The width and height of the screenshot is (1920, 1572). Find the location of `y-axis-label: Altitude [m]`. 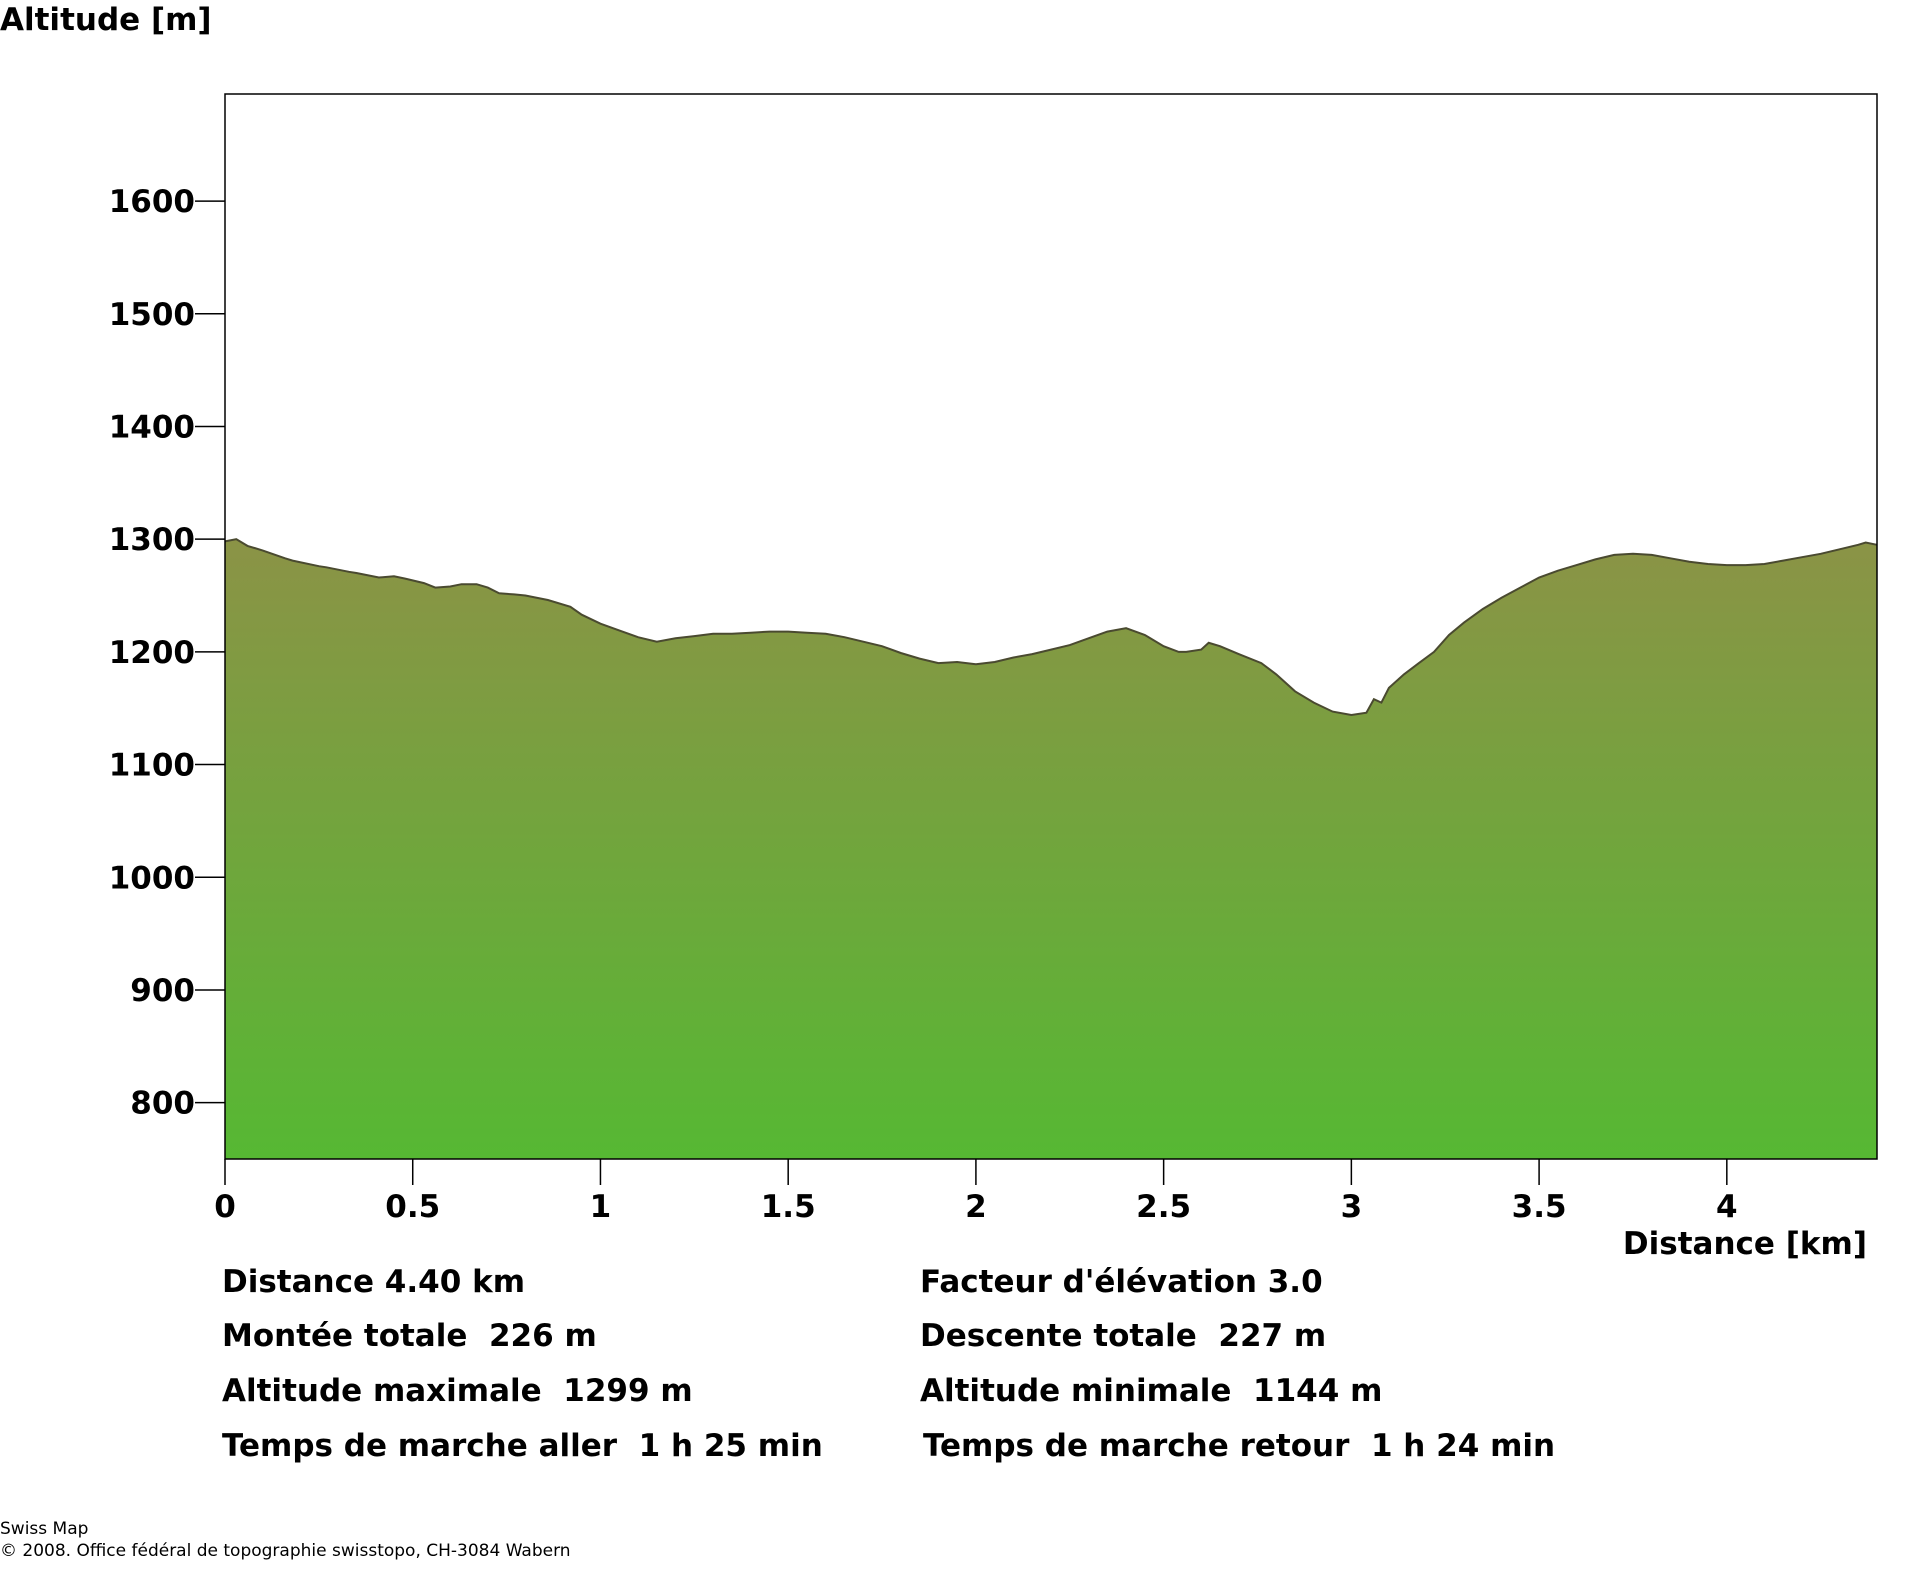

y-axis-label: Altitude [m] is located at coordinates (106, 20).